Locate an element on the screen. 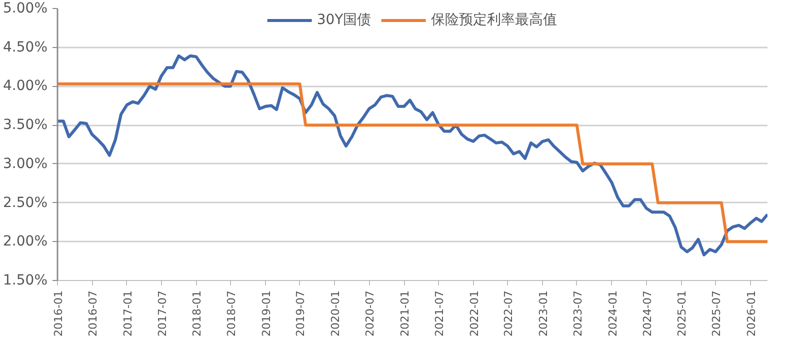 The height and width of the screenshot is (339, 795). legend-label: 30Y国债 is located at coordinates (344, 20).